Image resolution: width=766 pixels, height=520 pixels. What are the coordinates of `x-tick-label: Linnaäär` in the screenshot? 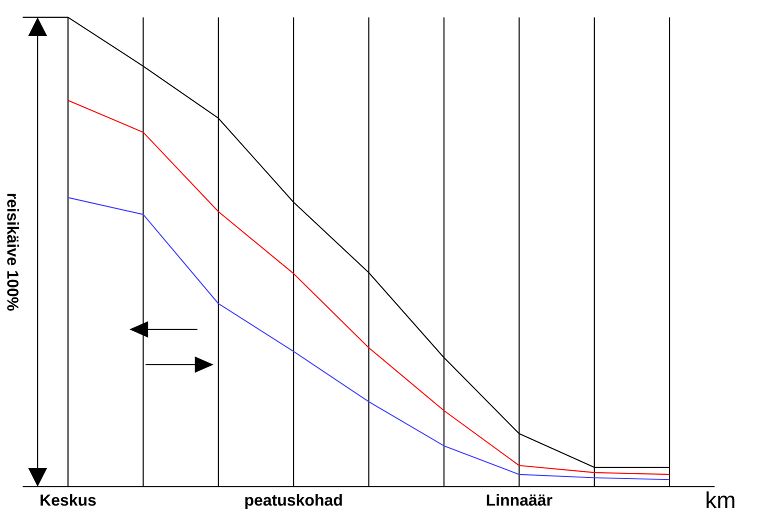 It's located at (519, 500).